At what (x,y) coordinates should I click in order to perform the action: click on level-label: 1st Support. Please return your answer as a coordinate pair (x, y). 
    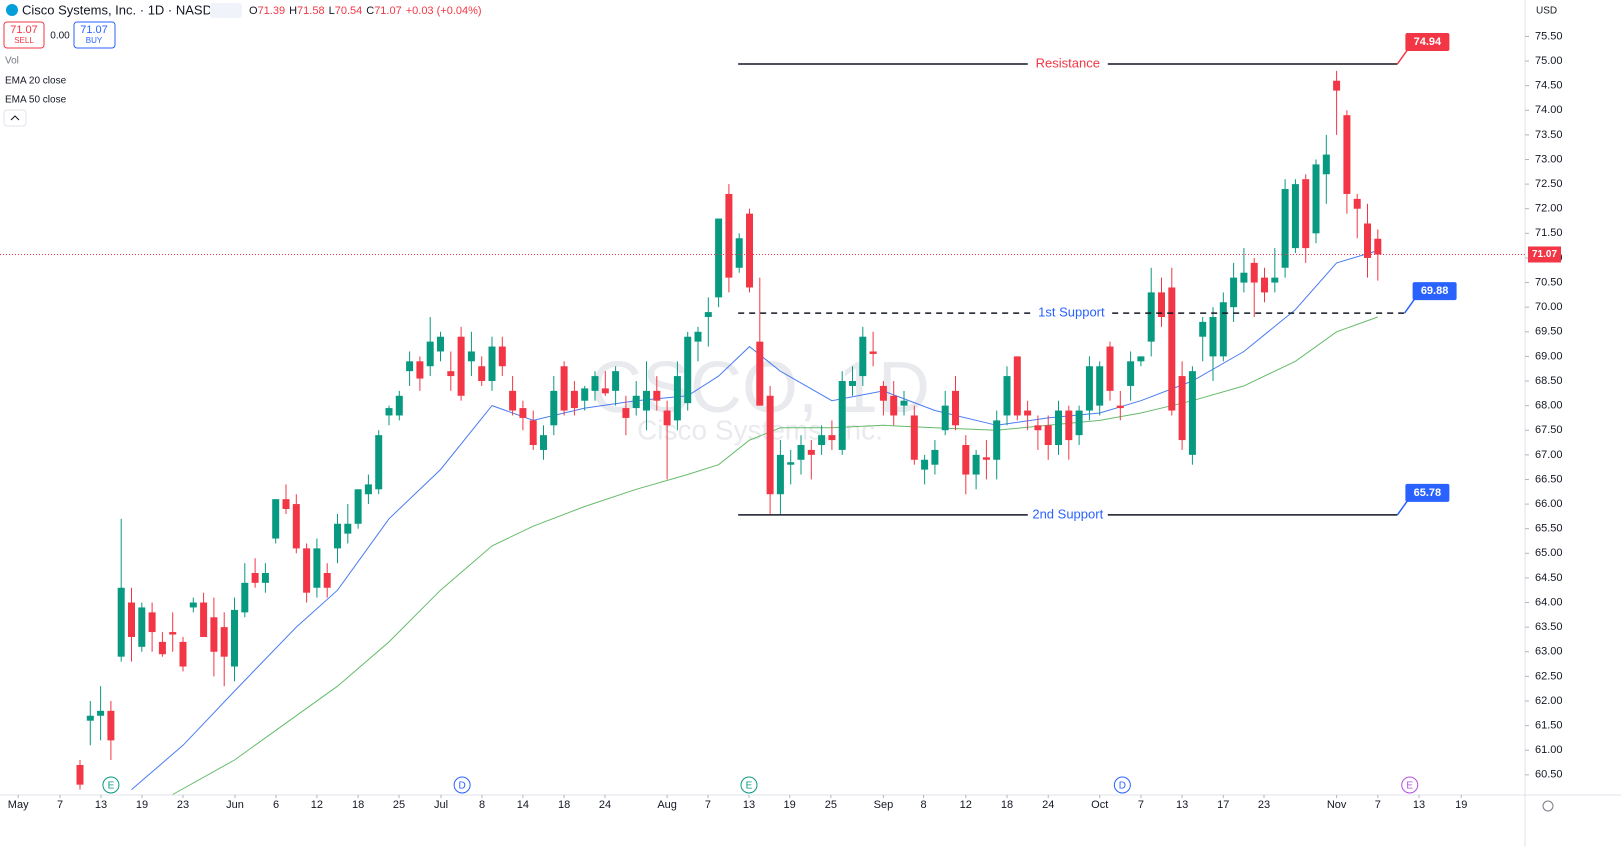
    Looking at the image, I should click on (1071, 312).